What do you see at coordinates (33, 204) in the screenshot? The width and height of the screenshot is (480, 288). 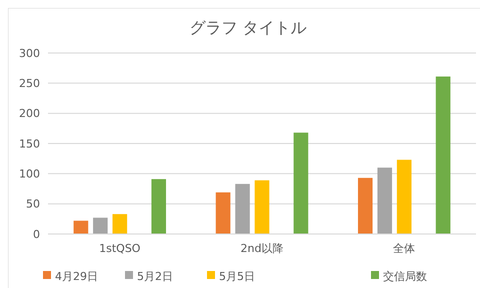 I see `y-tick-label: 50` at bounding box center [33, 204].